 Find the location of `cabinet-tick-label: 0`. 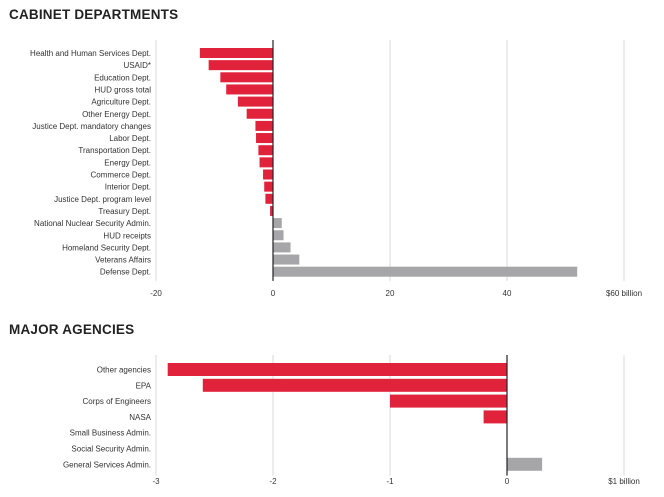

cabinet-tick-label: 0 is located at coordinates (273, 293).